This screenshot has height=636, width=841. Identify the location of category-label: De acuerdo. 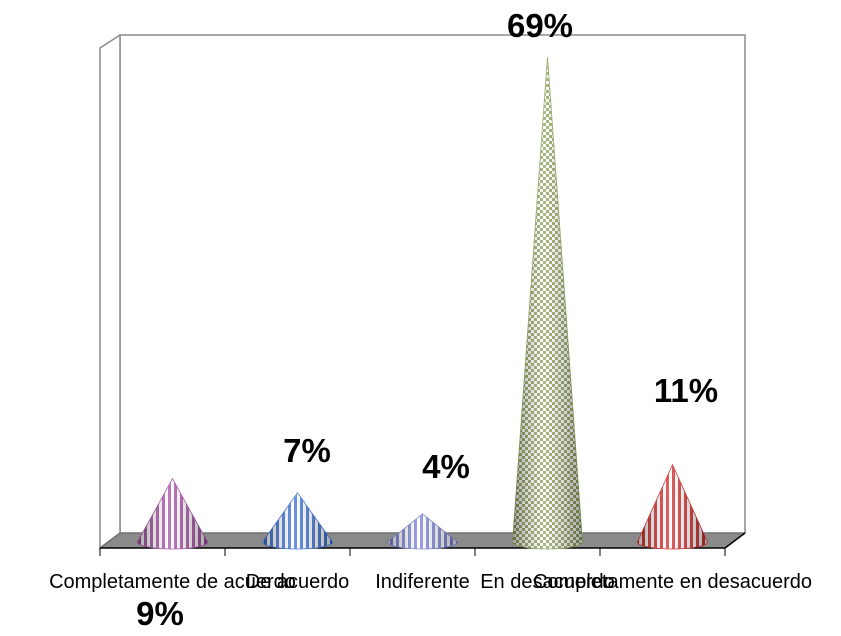
(297, 582).